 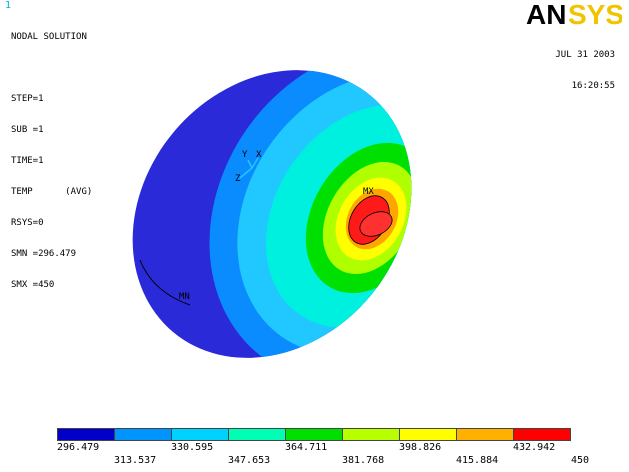 What do you see at coordinates (259, 155) in the screenshot?
I see `triad-x-label: X` at bounding box center [259, 155].